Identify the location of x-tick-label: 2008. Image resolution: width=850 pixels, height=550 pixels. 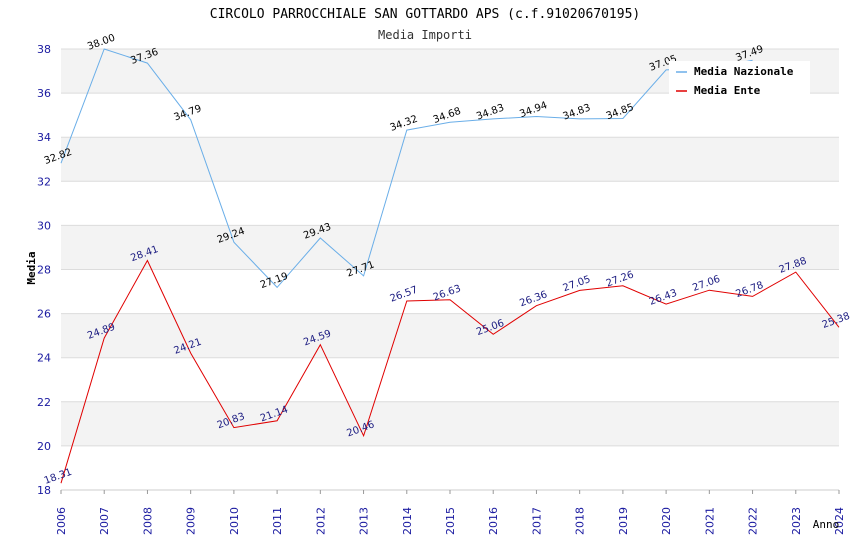
(147, 521).